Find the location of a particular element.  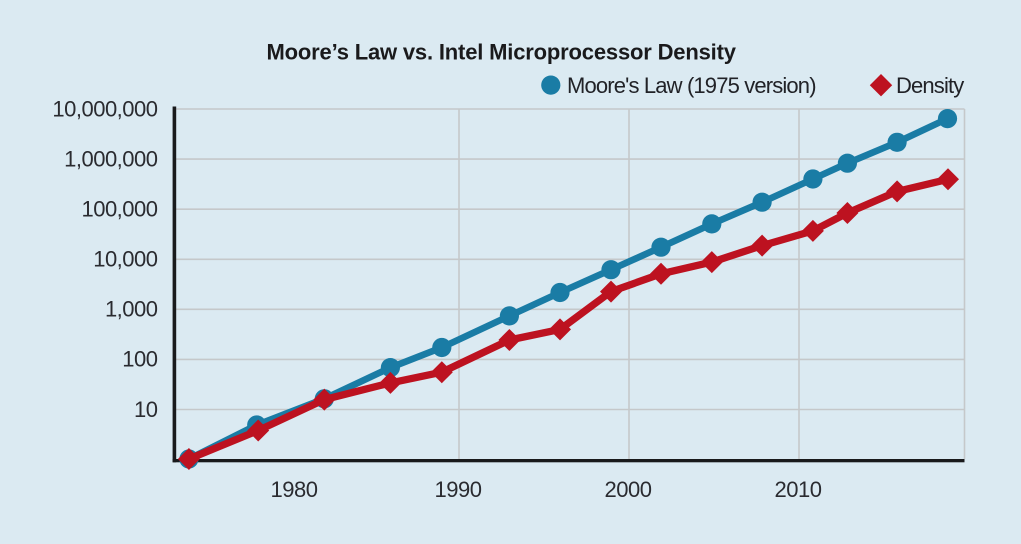

svg-text: 10 is located at coordinates (146, 409).